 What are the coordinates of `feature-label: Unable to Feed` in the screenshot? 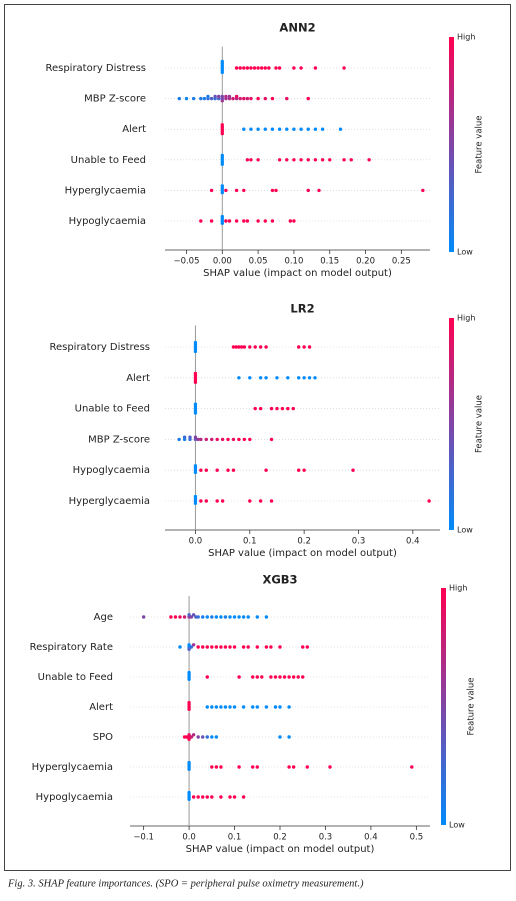 It's located at (112, 409).